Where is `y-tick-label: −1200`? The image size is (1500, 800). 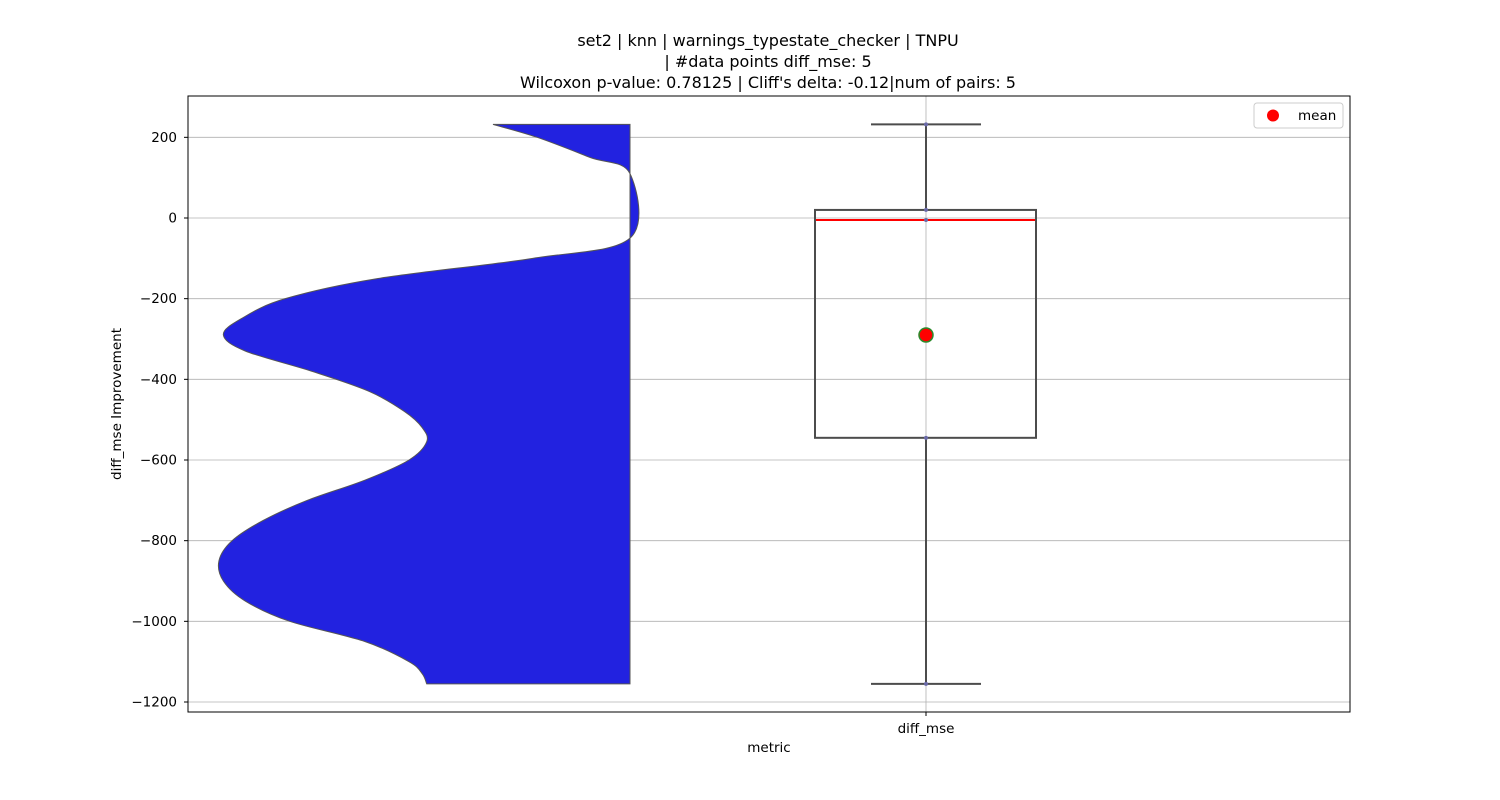 y-tick-label: −1200 is located at coordinates (154, 703).